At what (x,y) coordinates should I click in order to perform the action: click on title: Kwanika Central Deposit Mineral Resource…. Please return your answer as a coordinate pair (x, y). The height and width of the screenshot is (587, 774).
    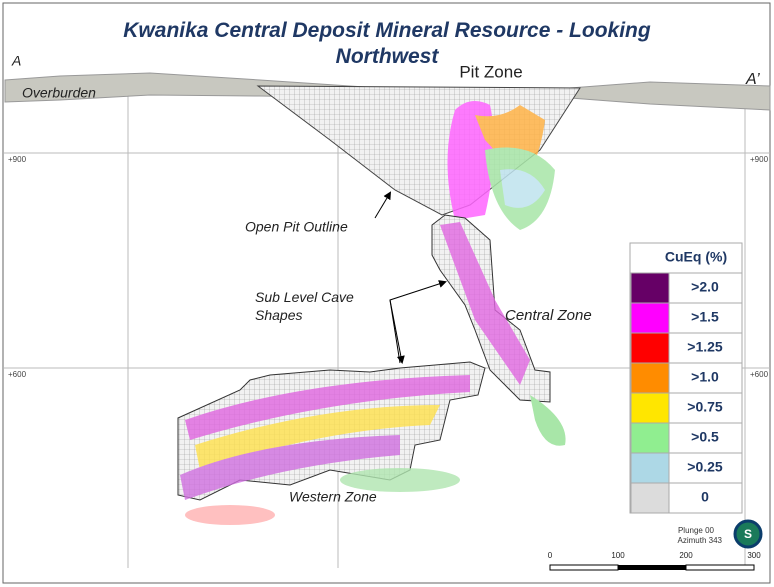
    Looking at the image, I should click on (387, 43).